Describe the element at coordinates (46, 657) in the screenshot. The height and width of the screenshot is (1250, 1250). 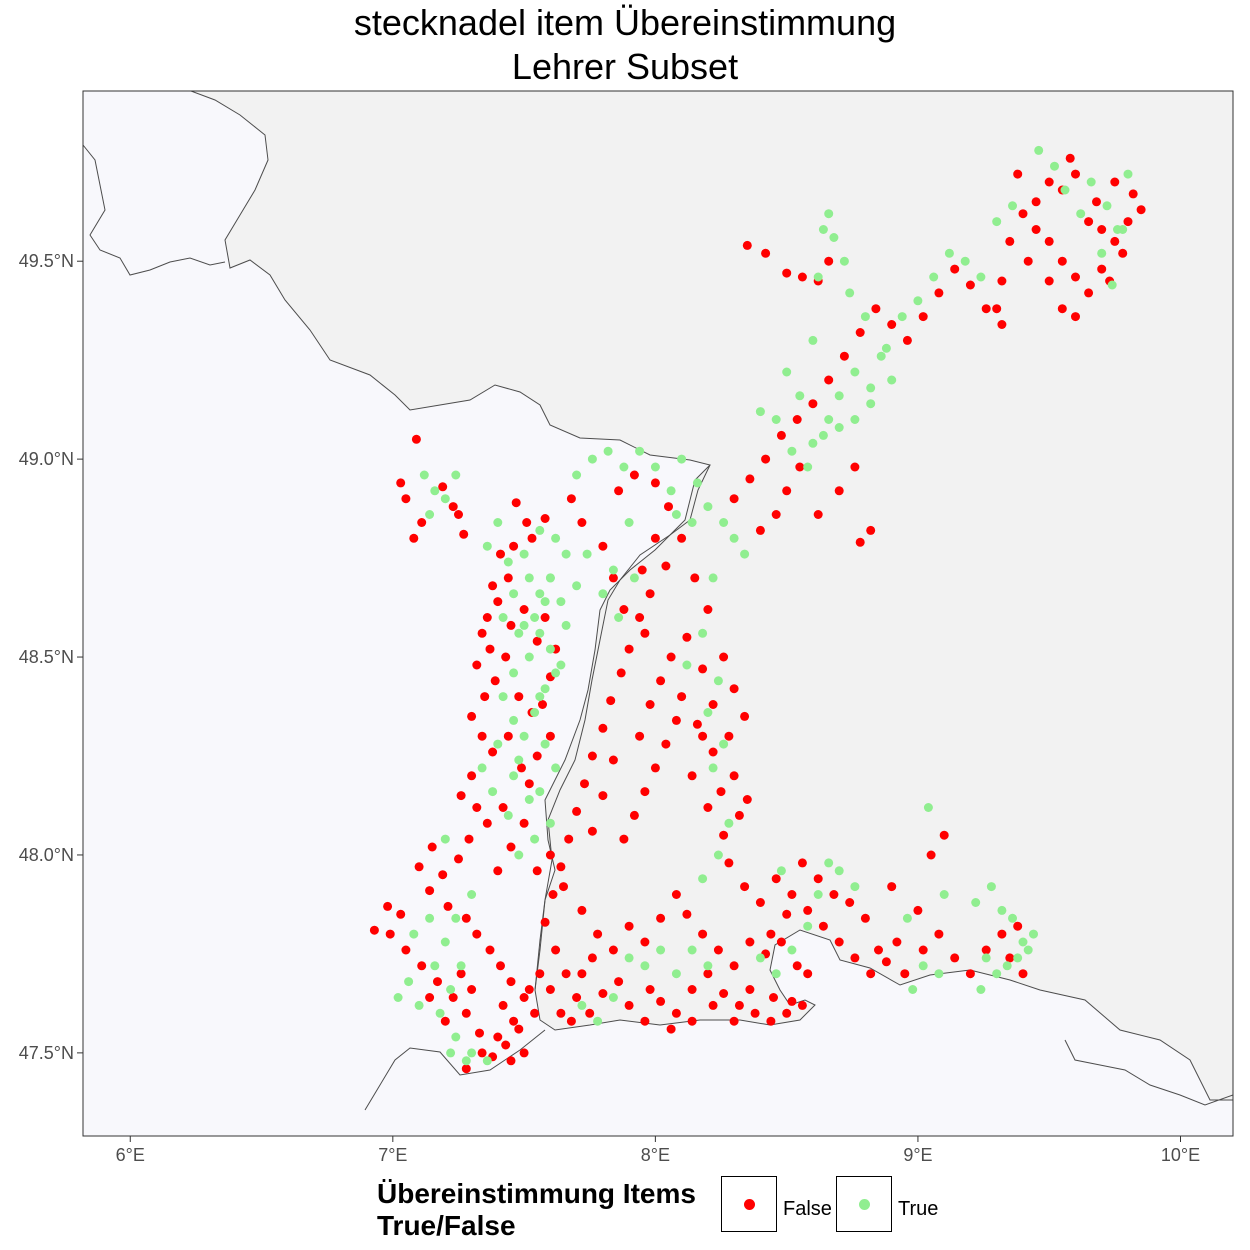
I see `y-tick-label: 48.5°N` at that location.